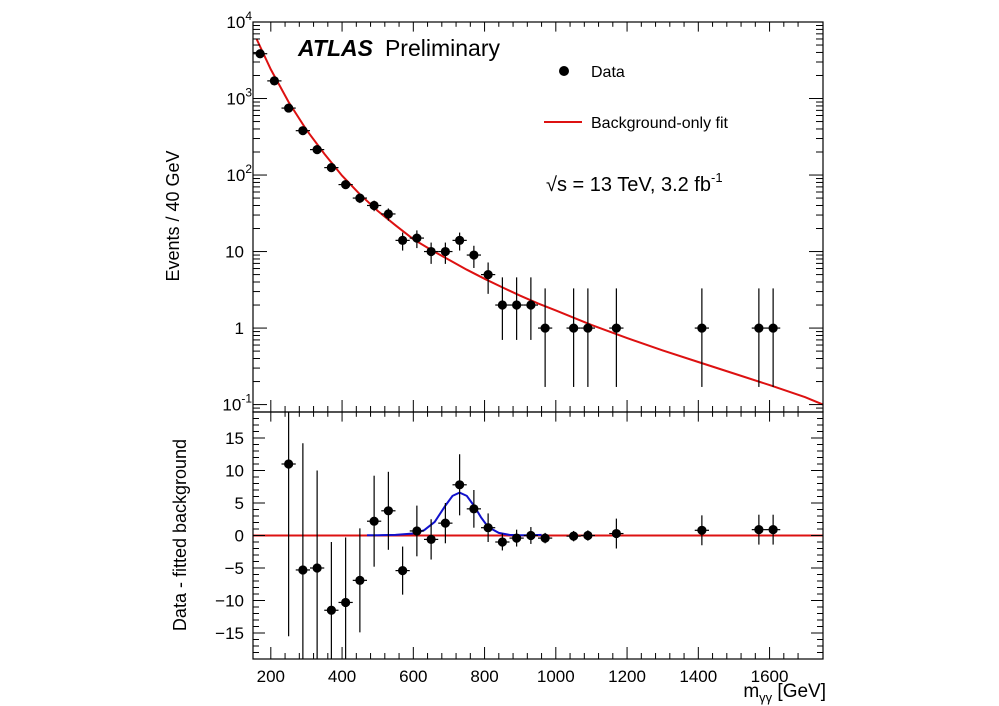  I want to click on x-tick-label: 800, so click(484, 676).